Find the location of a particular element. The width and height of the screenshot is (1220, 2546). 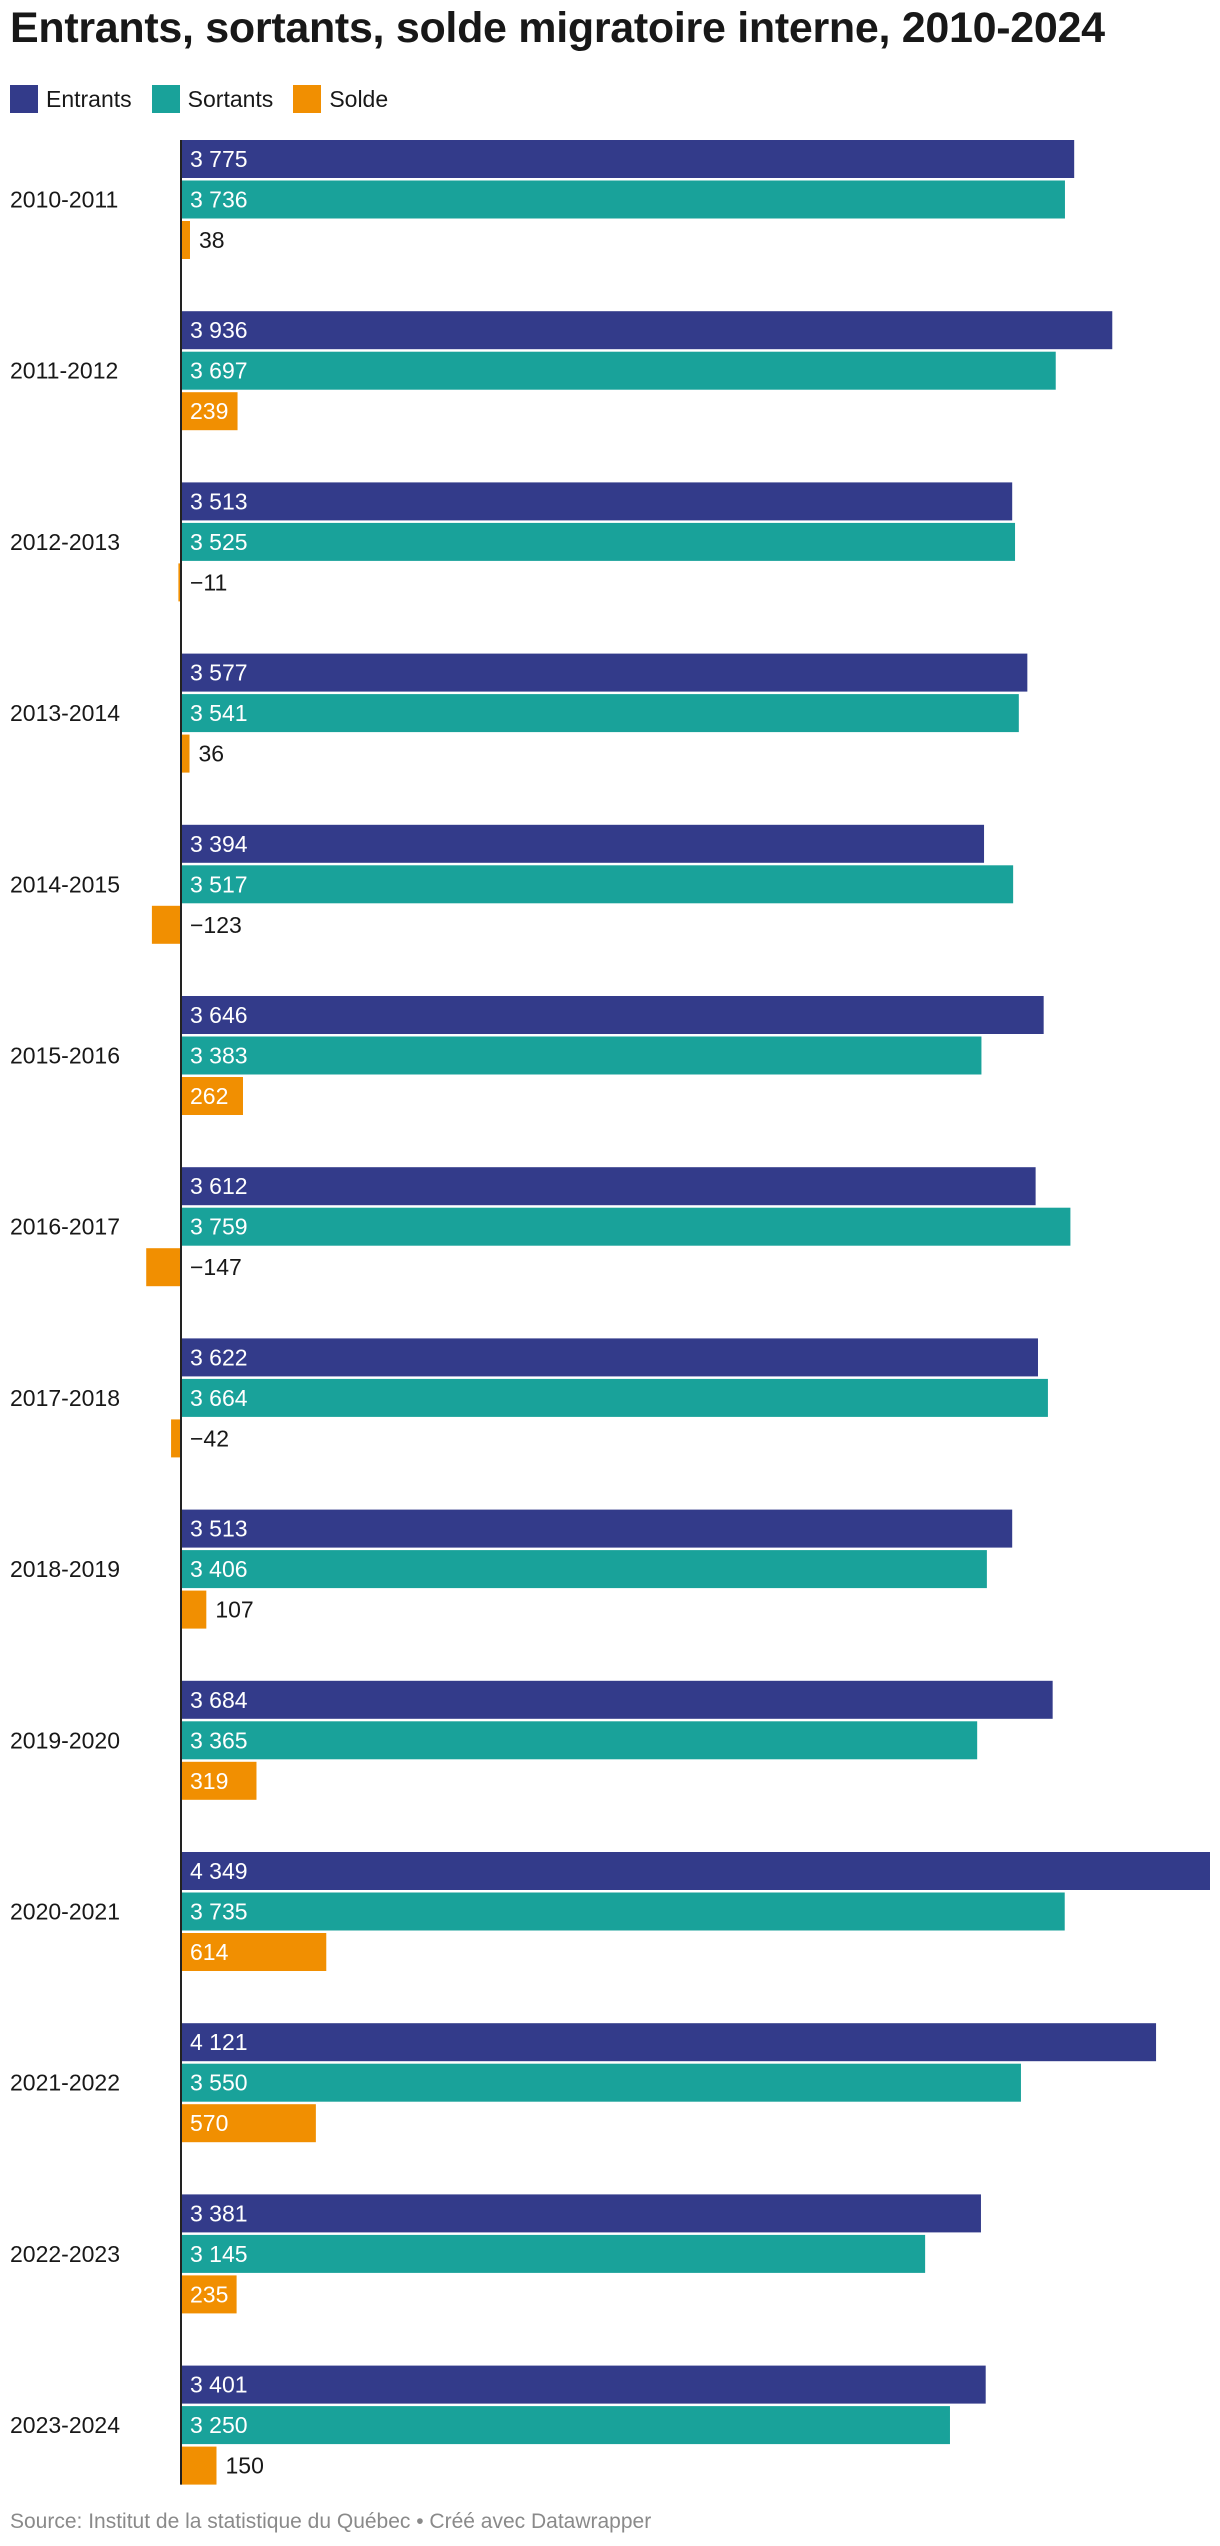

category-group: 2017-2018 3 622 3 664 −42 is located at coordinates (529, 1398).